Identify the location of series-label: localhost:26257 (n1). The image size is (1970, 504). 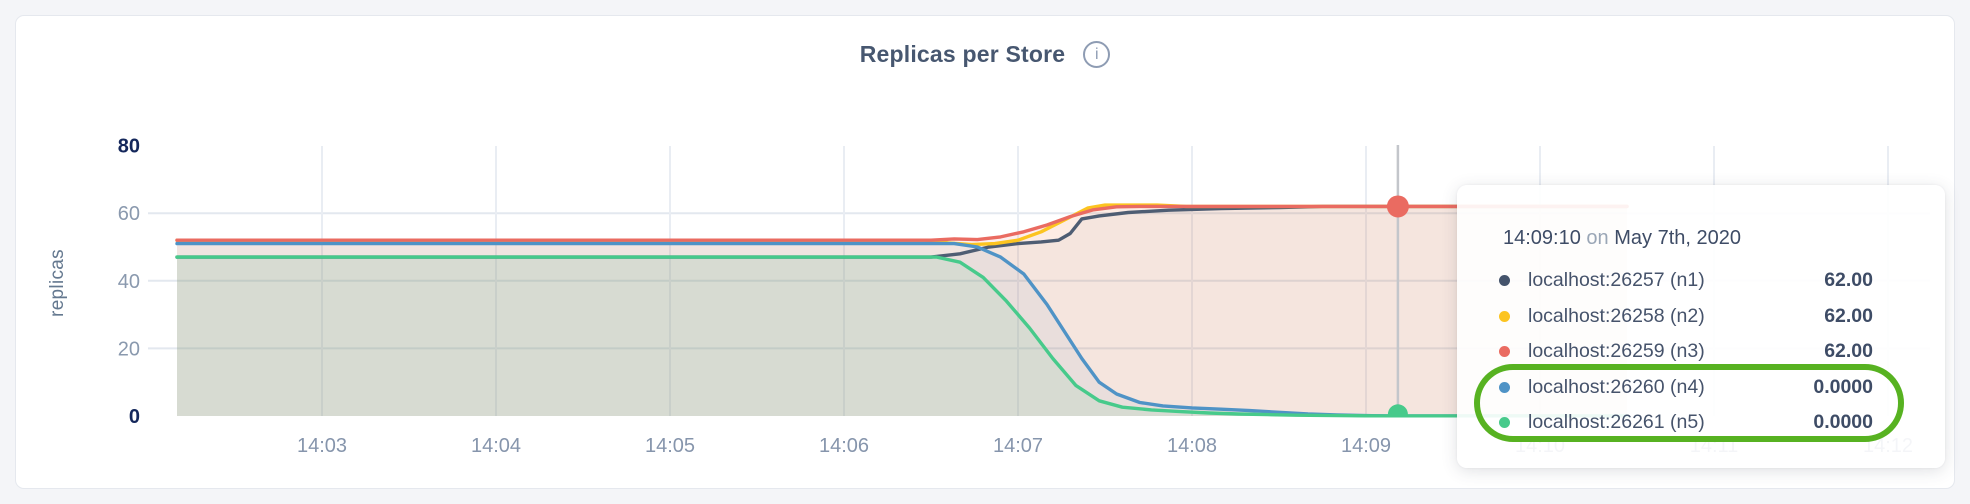
(1616, 280).